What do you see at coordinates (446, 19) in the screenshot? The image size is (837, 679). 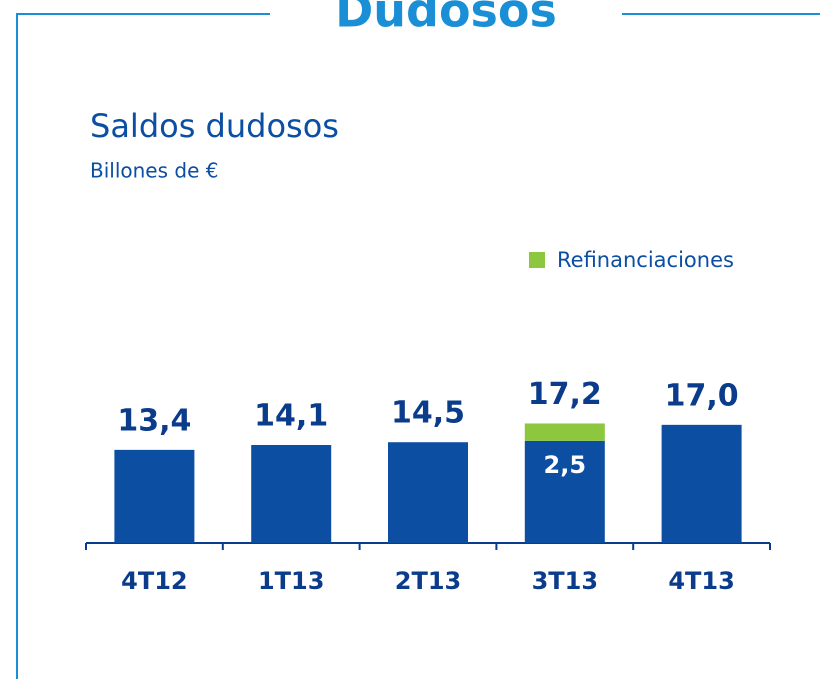 I see `page-title: Dudosos` at bounding box center [446, 19].